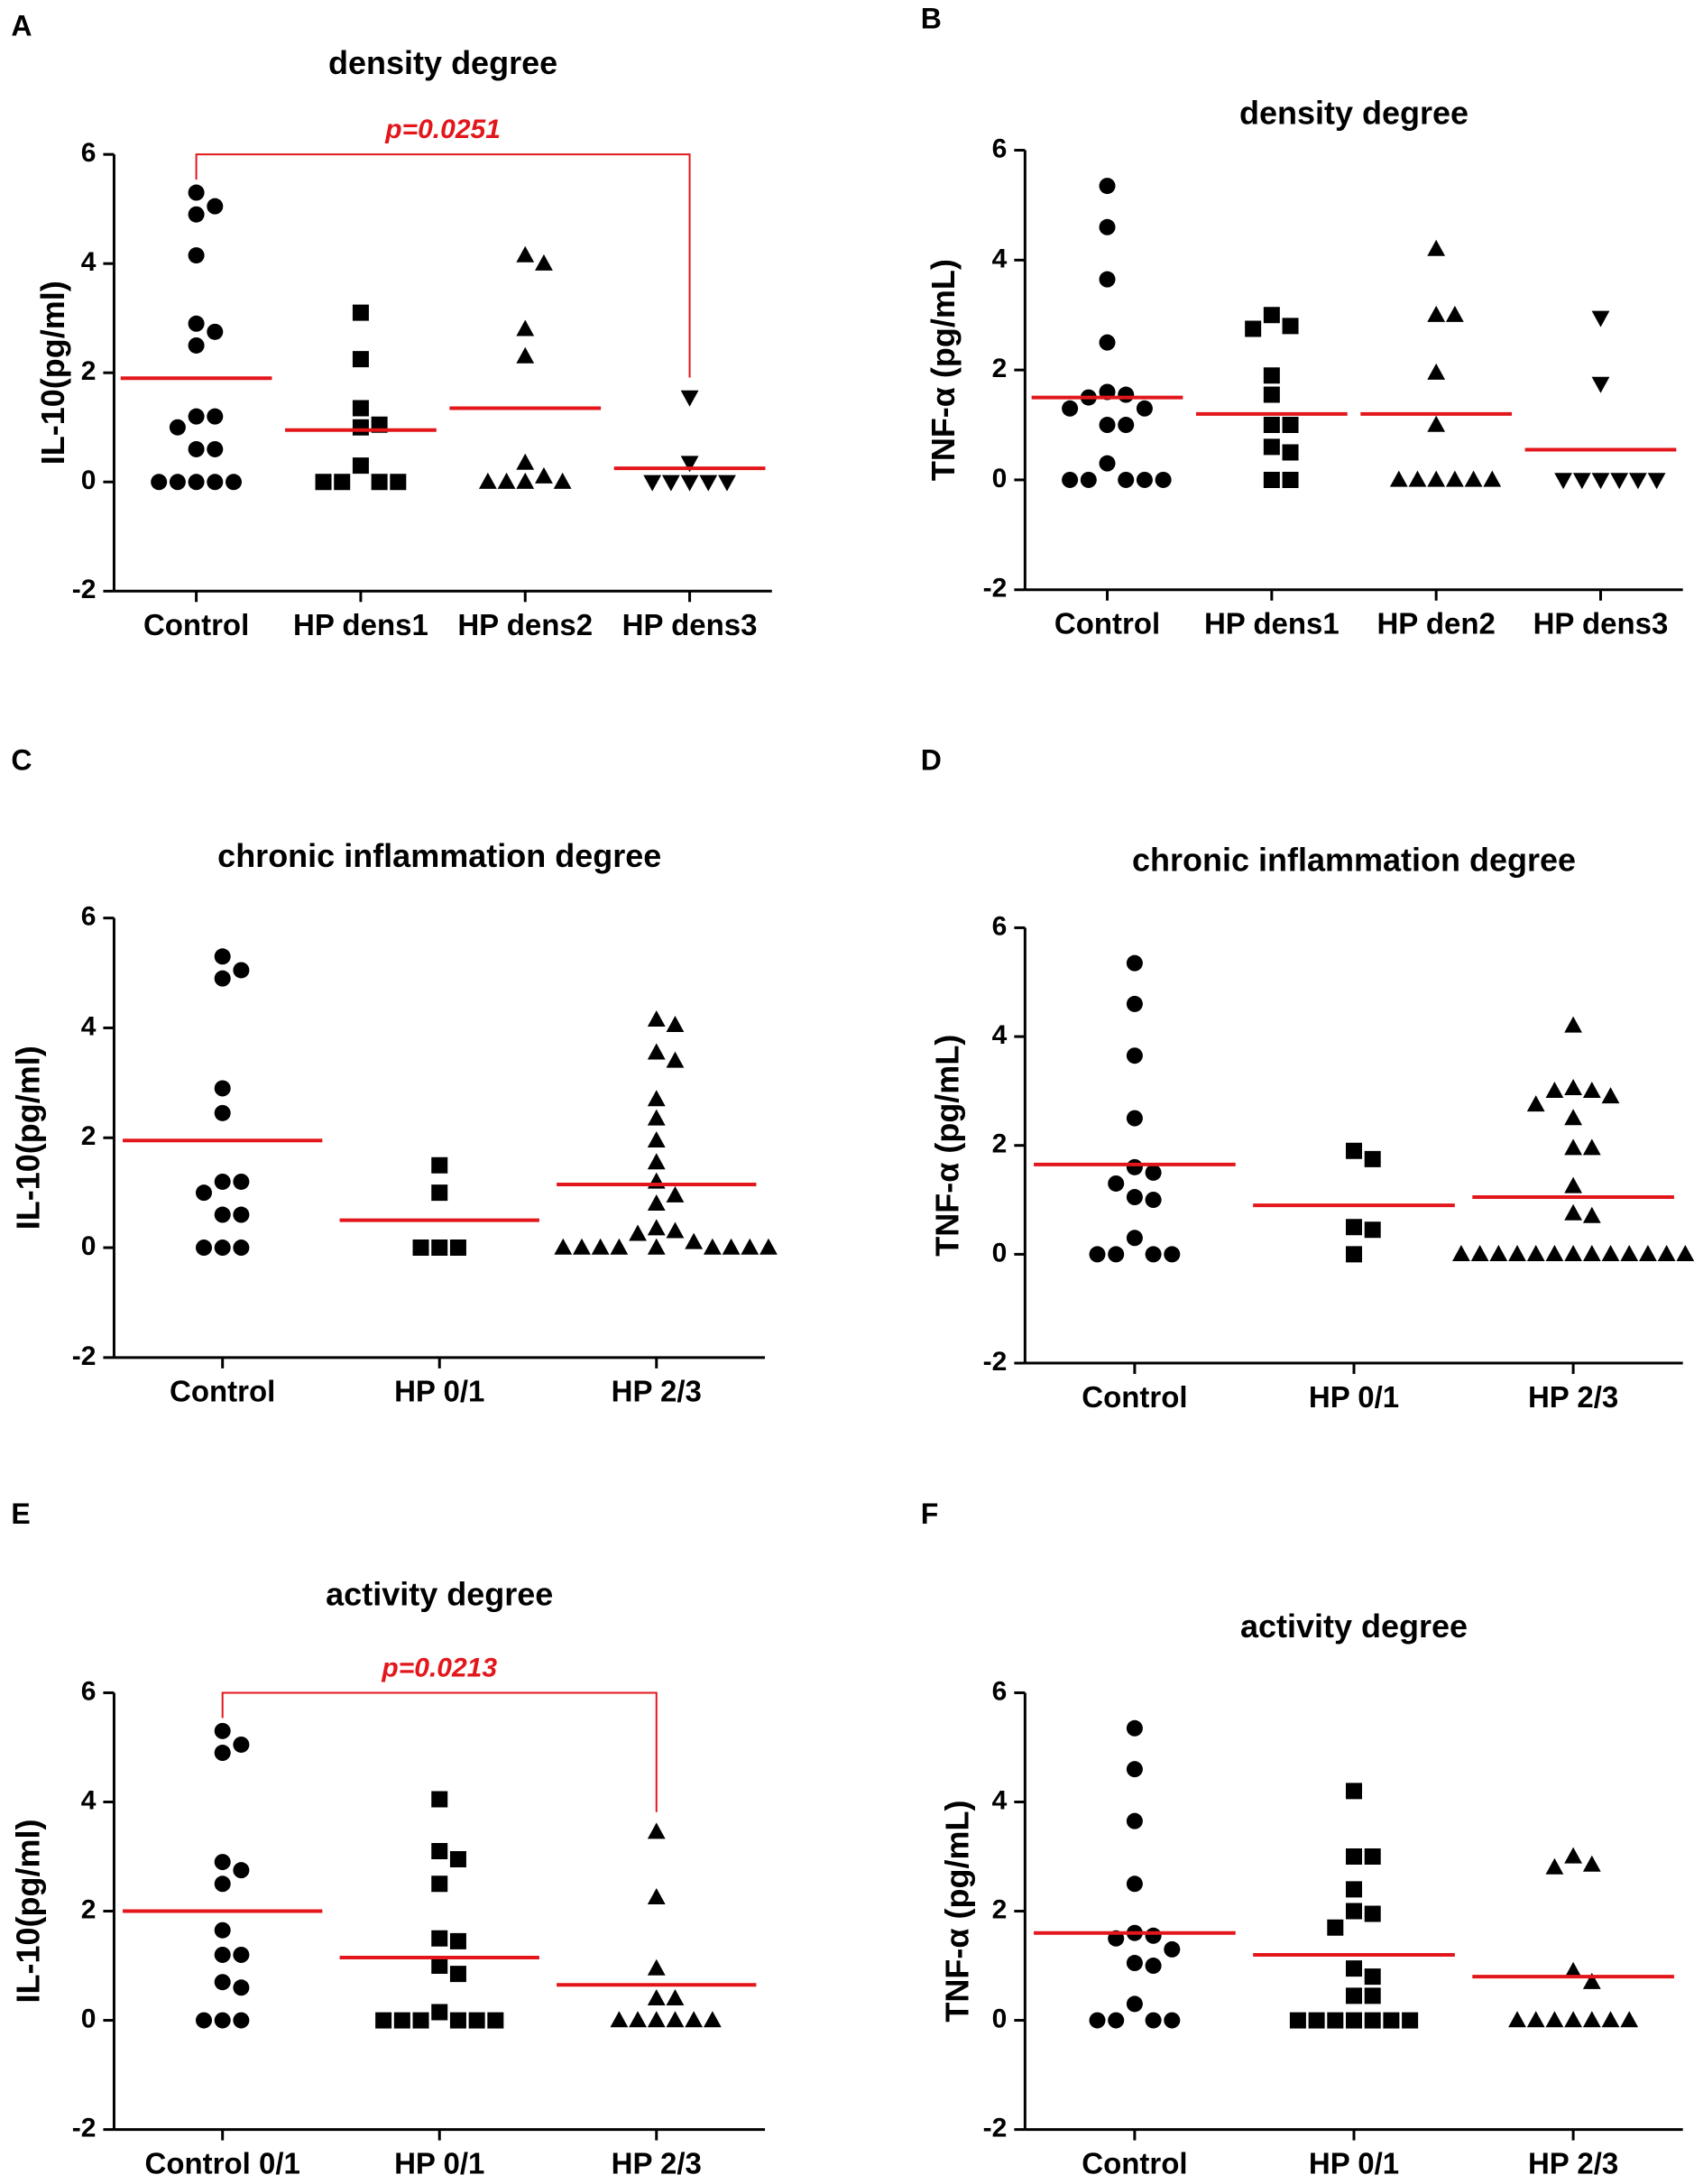 The height and width of the screenshot is (2184, 1694). Describe the element at coordinates (1000, 148) in the screenshot. I see `y-tick-label: 6` at that location.